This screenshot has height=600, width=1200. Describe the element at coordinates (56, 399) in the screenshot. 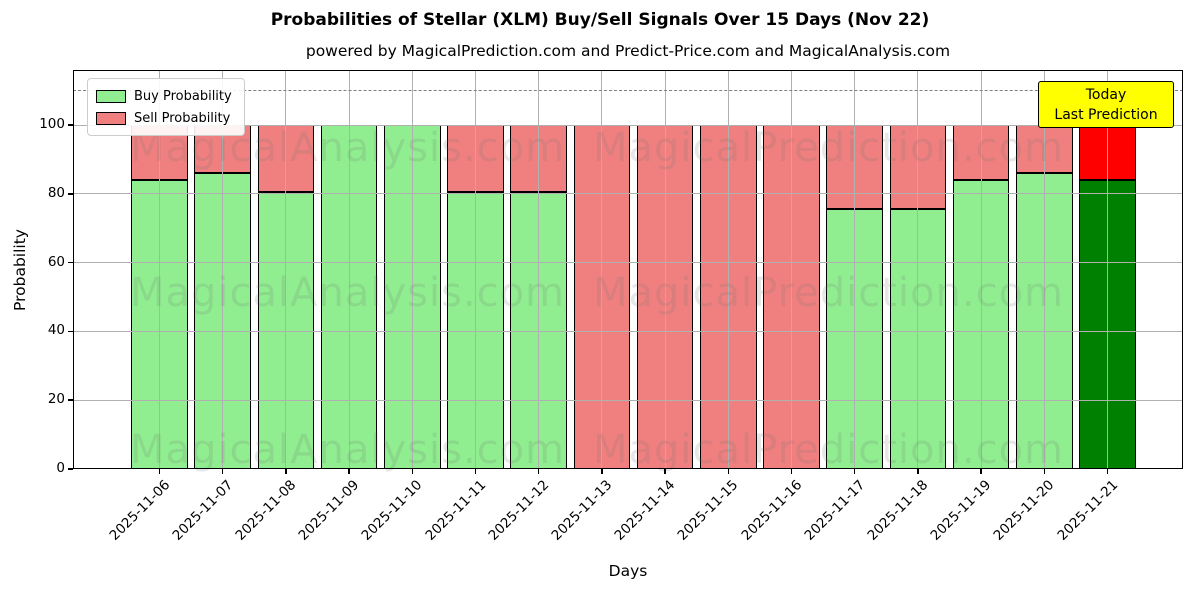

I see `y-tick-label: 20` at that location.